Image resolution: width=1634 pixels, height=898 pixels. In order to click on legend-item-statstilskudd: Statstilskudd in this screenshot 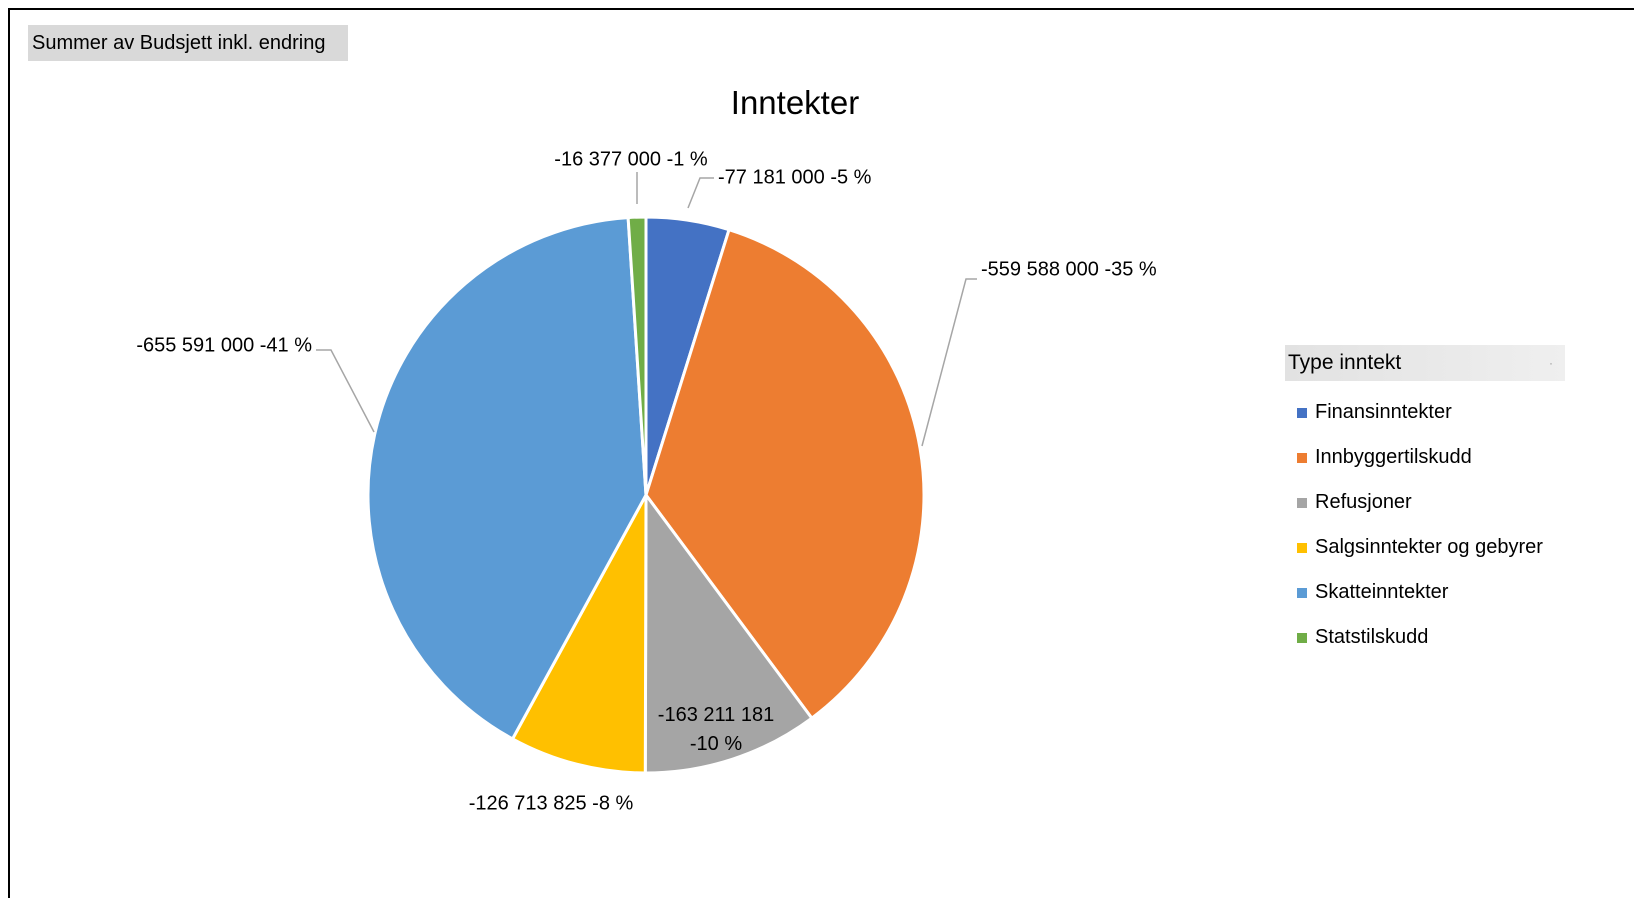, I will do `click(1420, 637)`.